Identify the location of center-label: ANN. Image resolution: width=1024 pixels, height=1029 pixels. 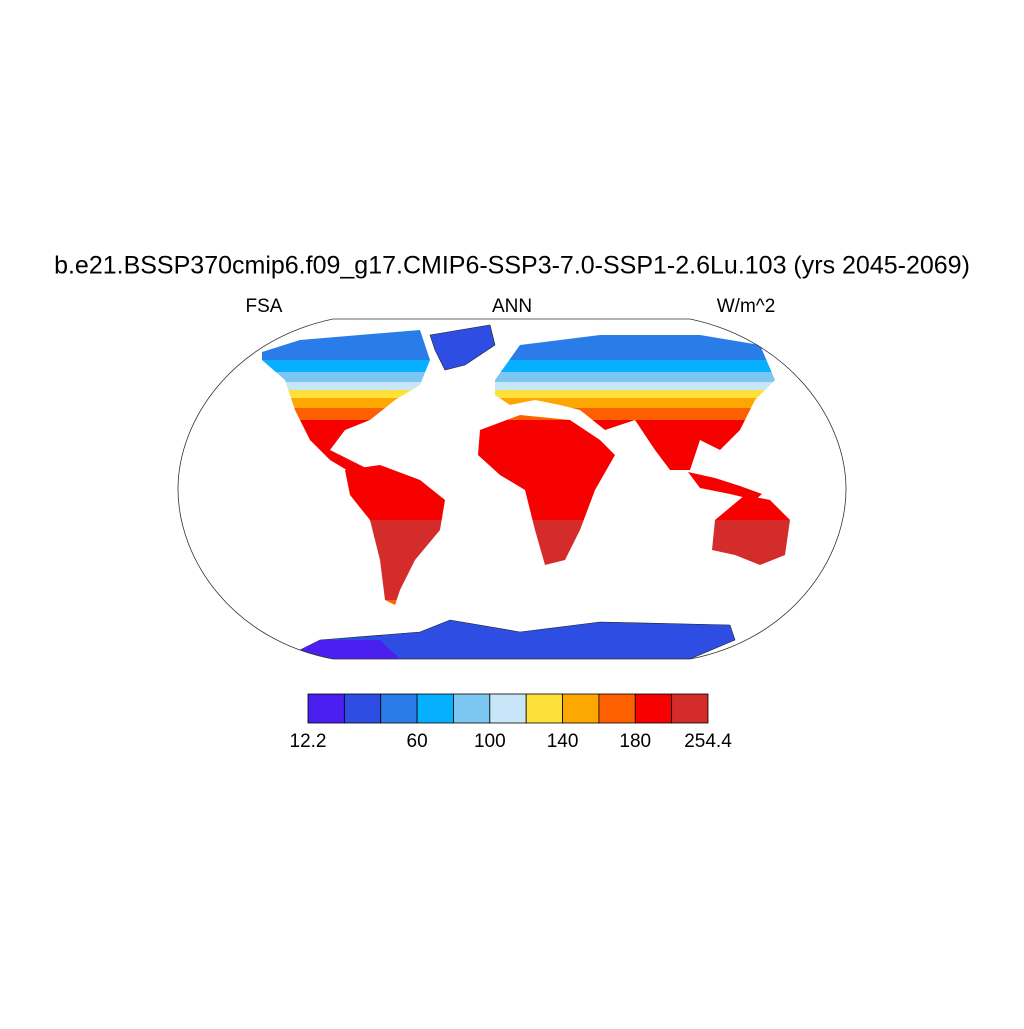
(512, 306).